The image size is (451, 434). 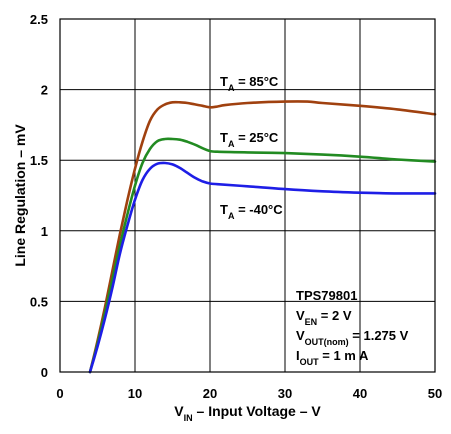 I want to click on y-axis-title: Line Regulation – mV, so click(x=20, y=195).